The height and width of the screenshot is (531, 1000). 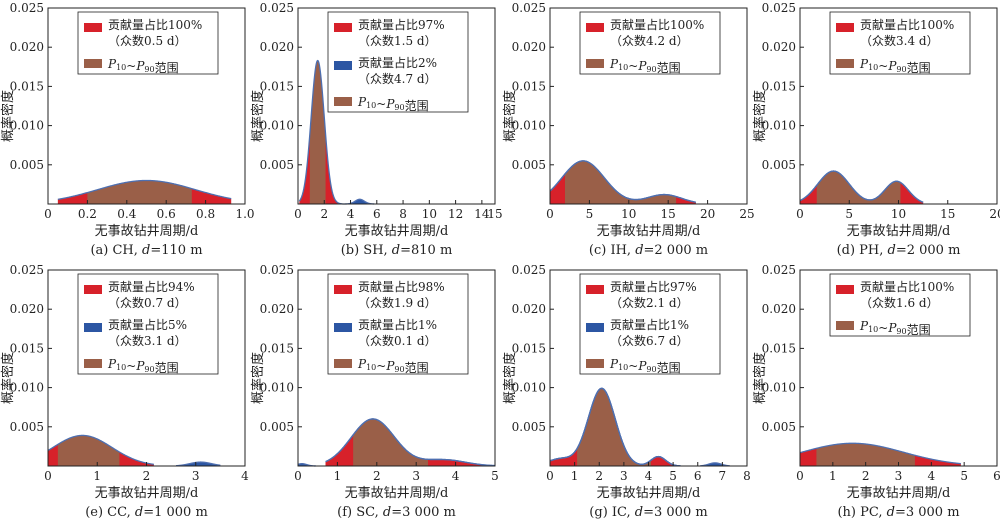 What do you see at coordinates (27, 388) in the screenshot?
I see `y-tick-label: 0.010` at bounding box center [27, 388].